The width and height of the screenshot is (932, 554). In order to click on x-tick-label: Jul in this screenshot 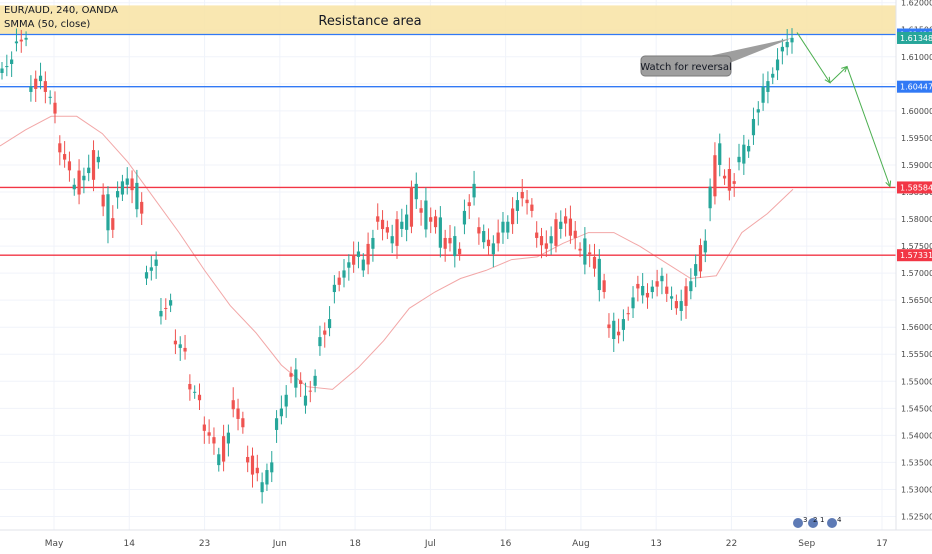, I will do `click(430, 544)`.